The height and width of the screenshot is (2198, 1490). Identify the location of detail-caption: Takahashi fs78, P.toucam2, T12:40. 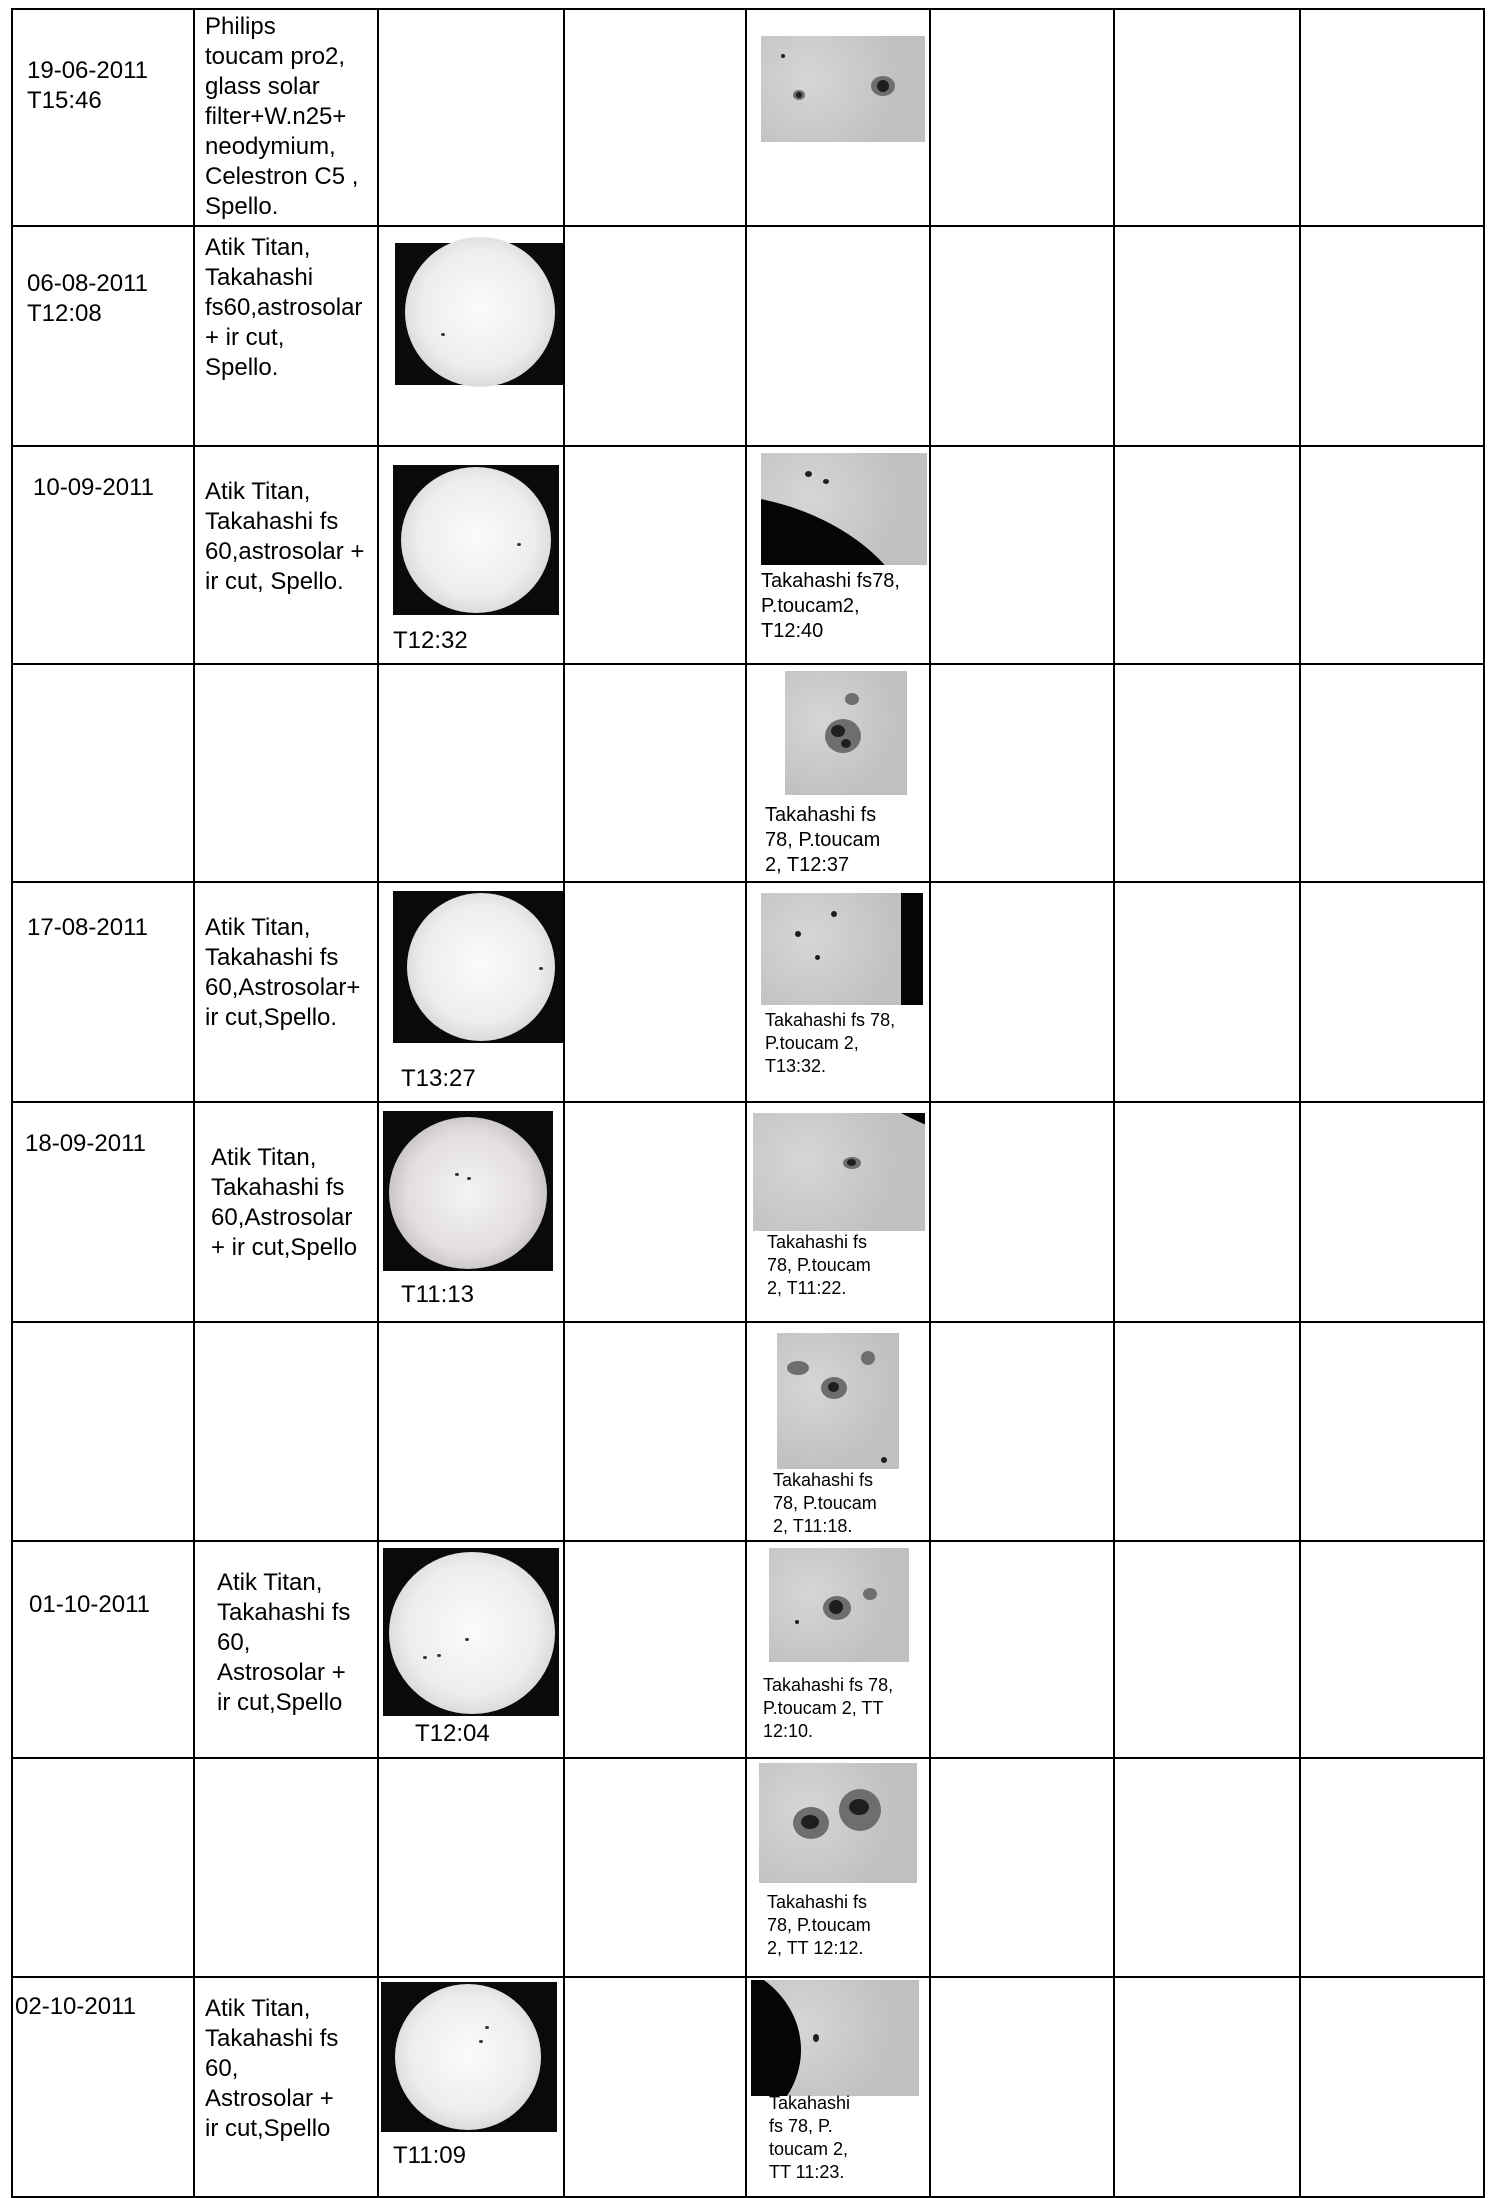
(830, 606).